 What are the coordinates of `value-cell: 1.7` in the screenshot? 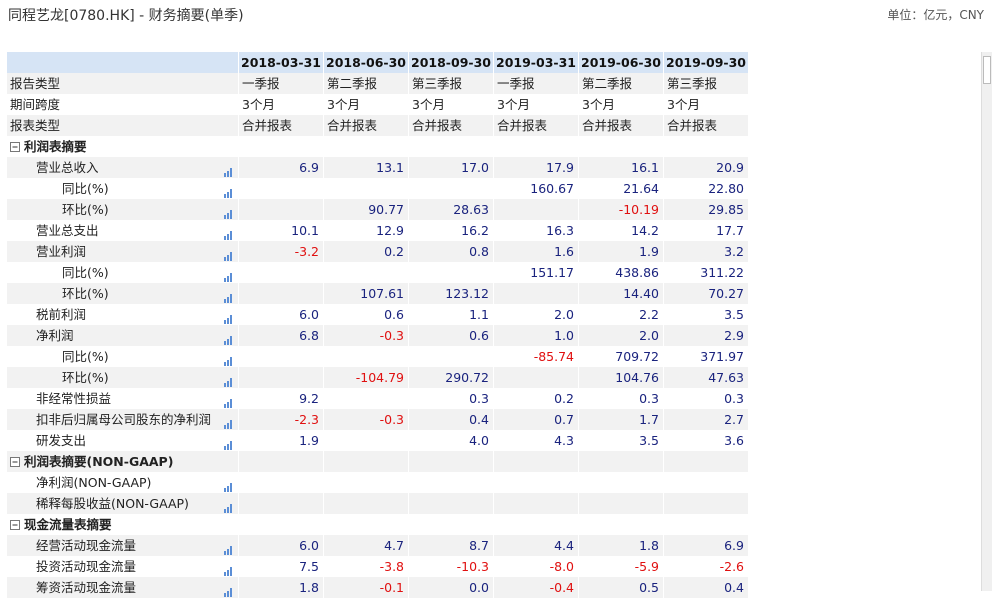 It's located at (621, 419).